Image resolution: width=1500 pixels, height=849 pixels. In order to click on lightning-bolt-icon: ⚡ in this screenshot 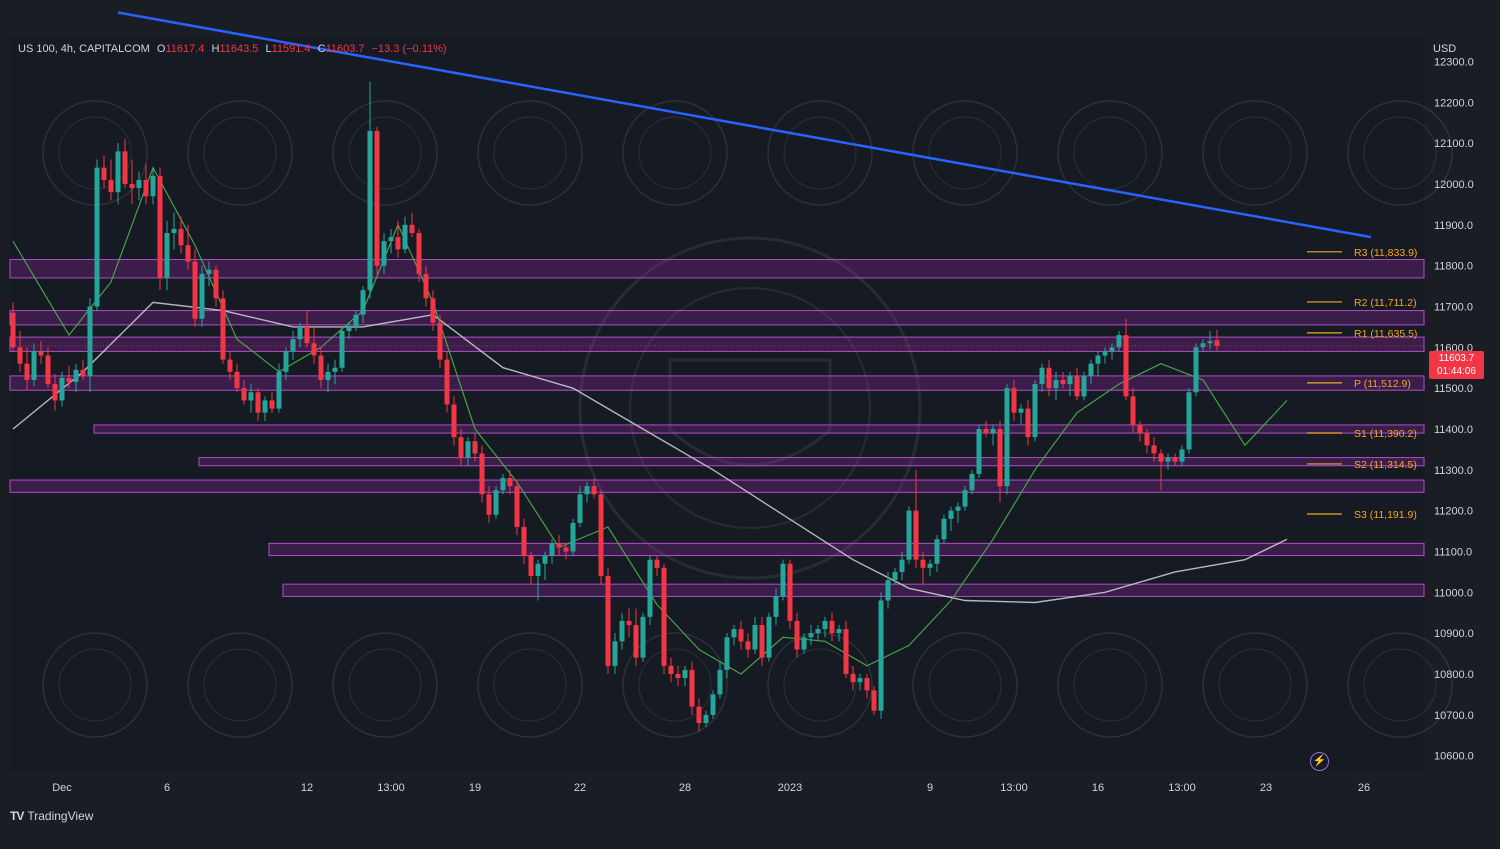, I will do `click(1319, 761)`.